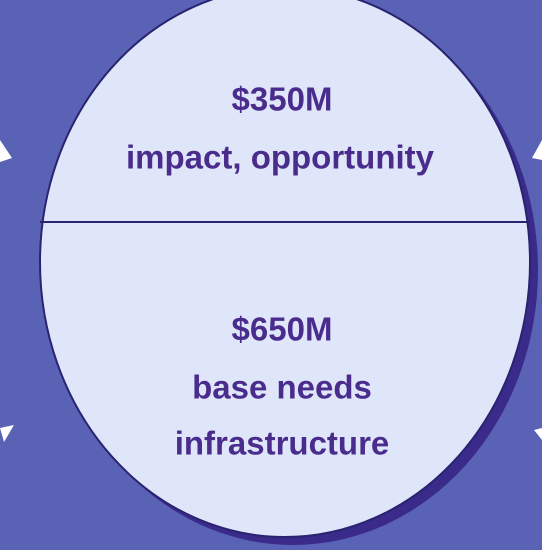  What do you see at coordinates (282, 329) in the screenshot?
I see `bottom-amount: $650M` at bounding box center [282, 329].